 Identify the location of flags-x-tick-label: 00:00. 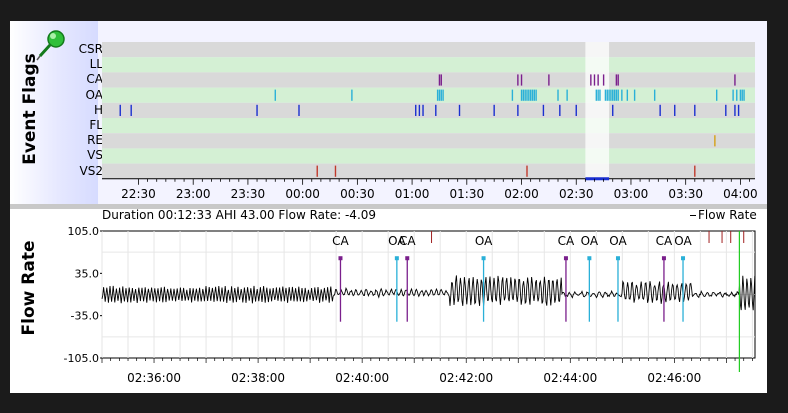
(302, 194).